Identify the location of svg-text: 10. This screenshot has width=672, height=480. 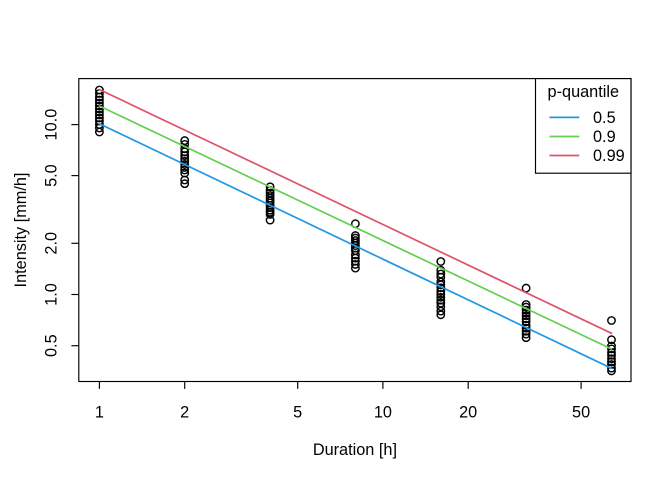
(383, 412).